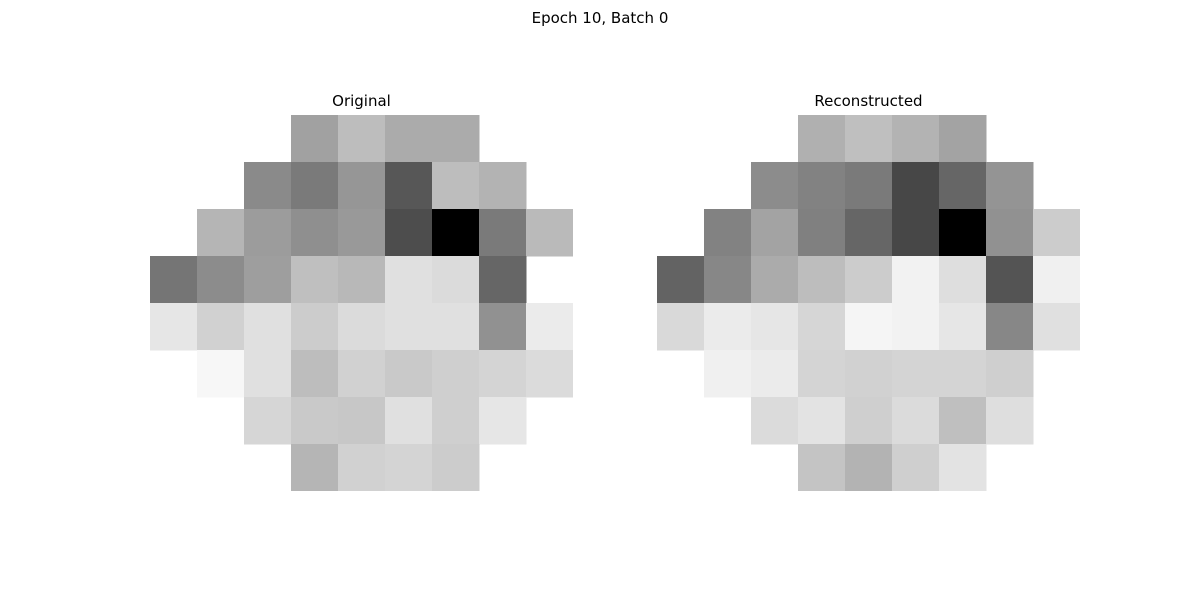  What do you see at coordinates (315, 186) in the screenshot?
I see `original-cell-r1-c3` at bounding box center [315, 186].